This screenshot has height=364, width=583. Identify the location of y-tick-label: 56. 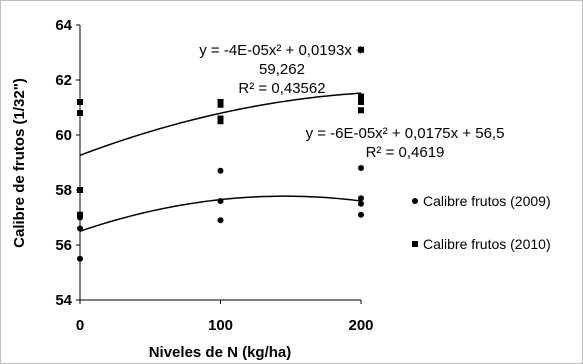
(63, 245).